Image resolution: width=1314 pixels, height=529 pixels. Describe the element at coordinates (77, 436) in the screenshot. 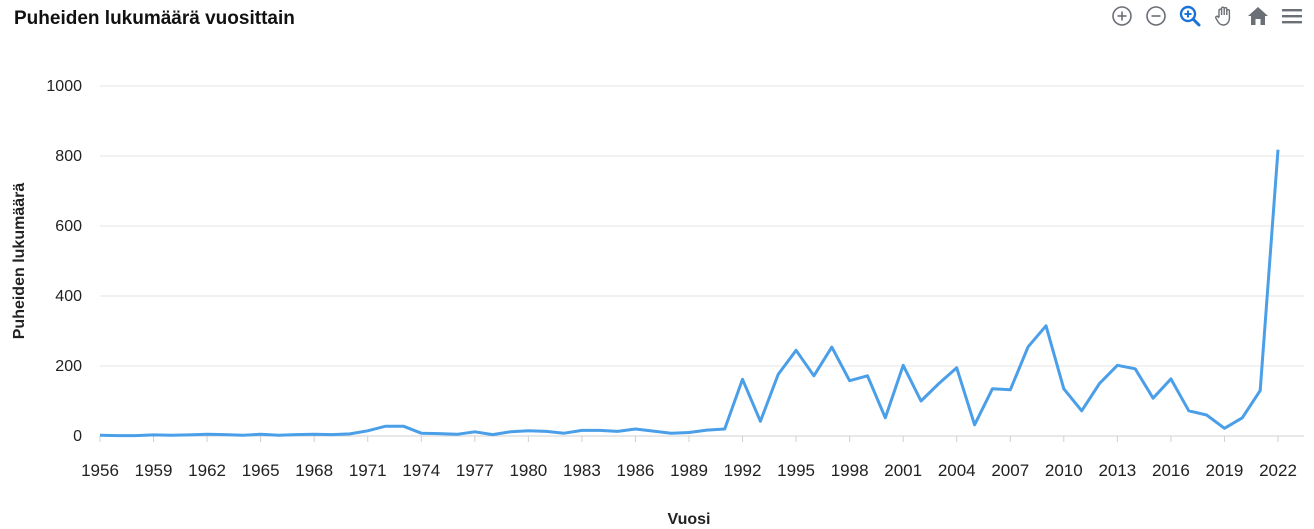

I see `y-tick-label: 0` at that location.